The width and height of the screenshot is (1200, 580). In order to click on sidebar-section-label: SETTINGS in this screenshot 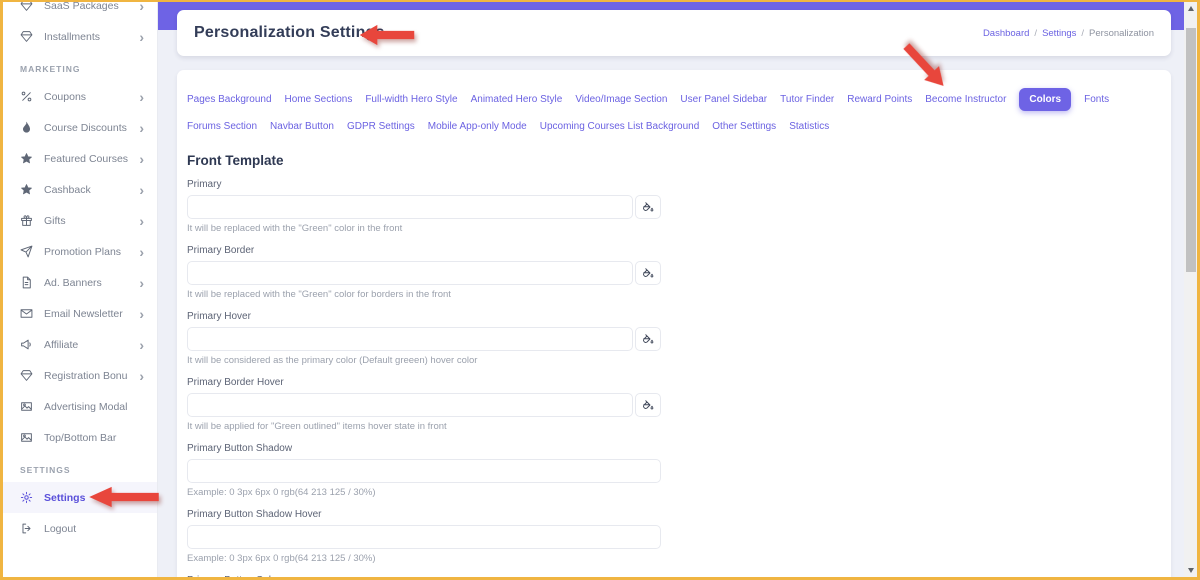, I will do `click(45, 470)`.